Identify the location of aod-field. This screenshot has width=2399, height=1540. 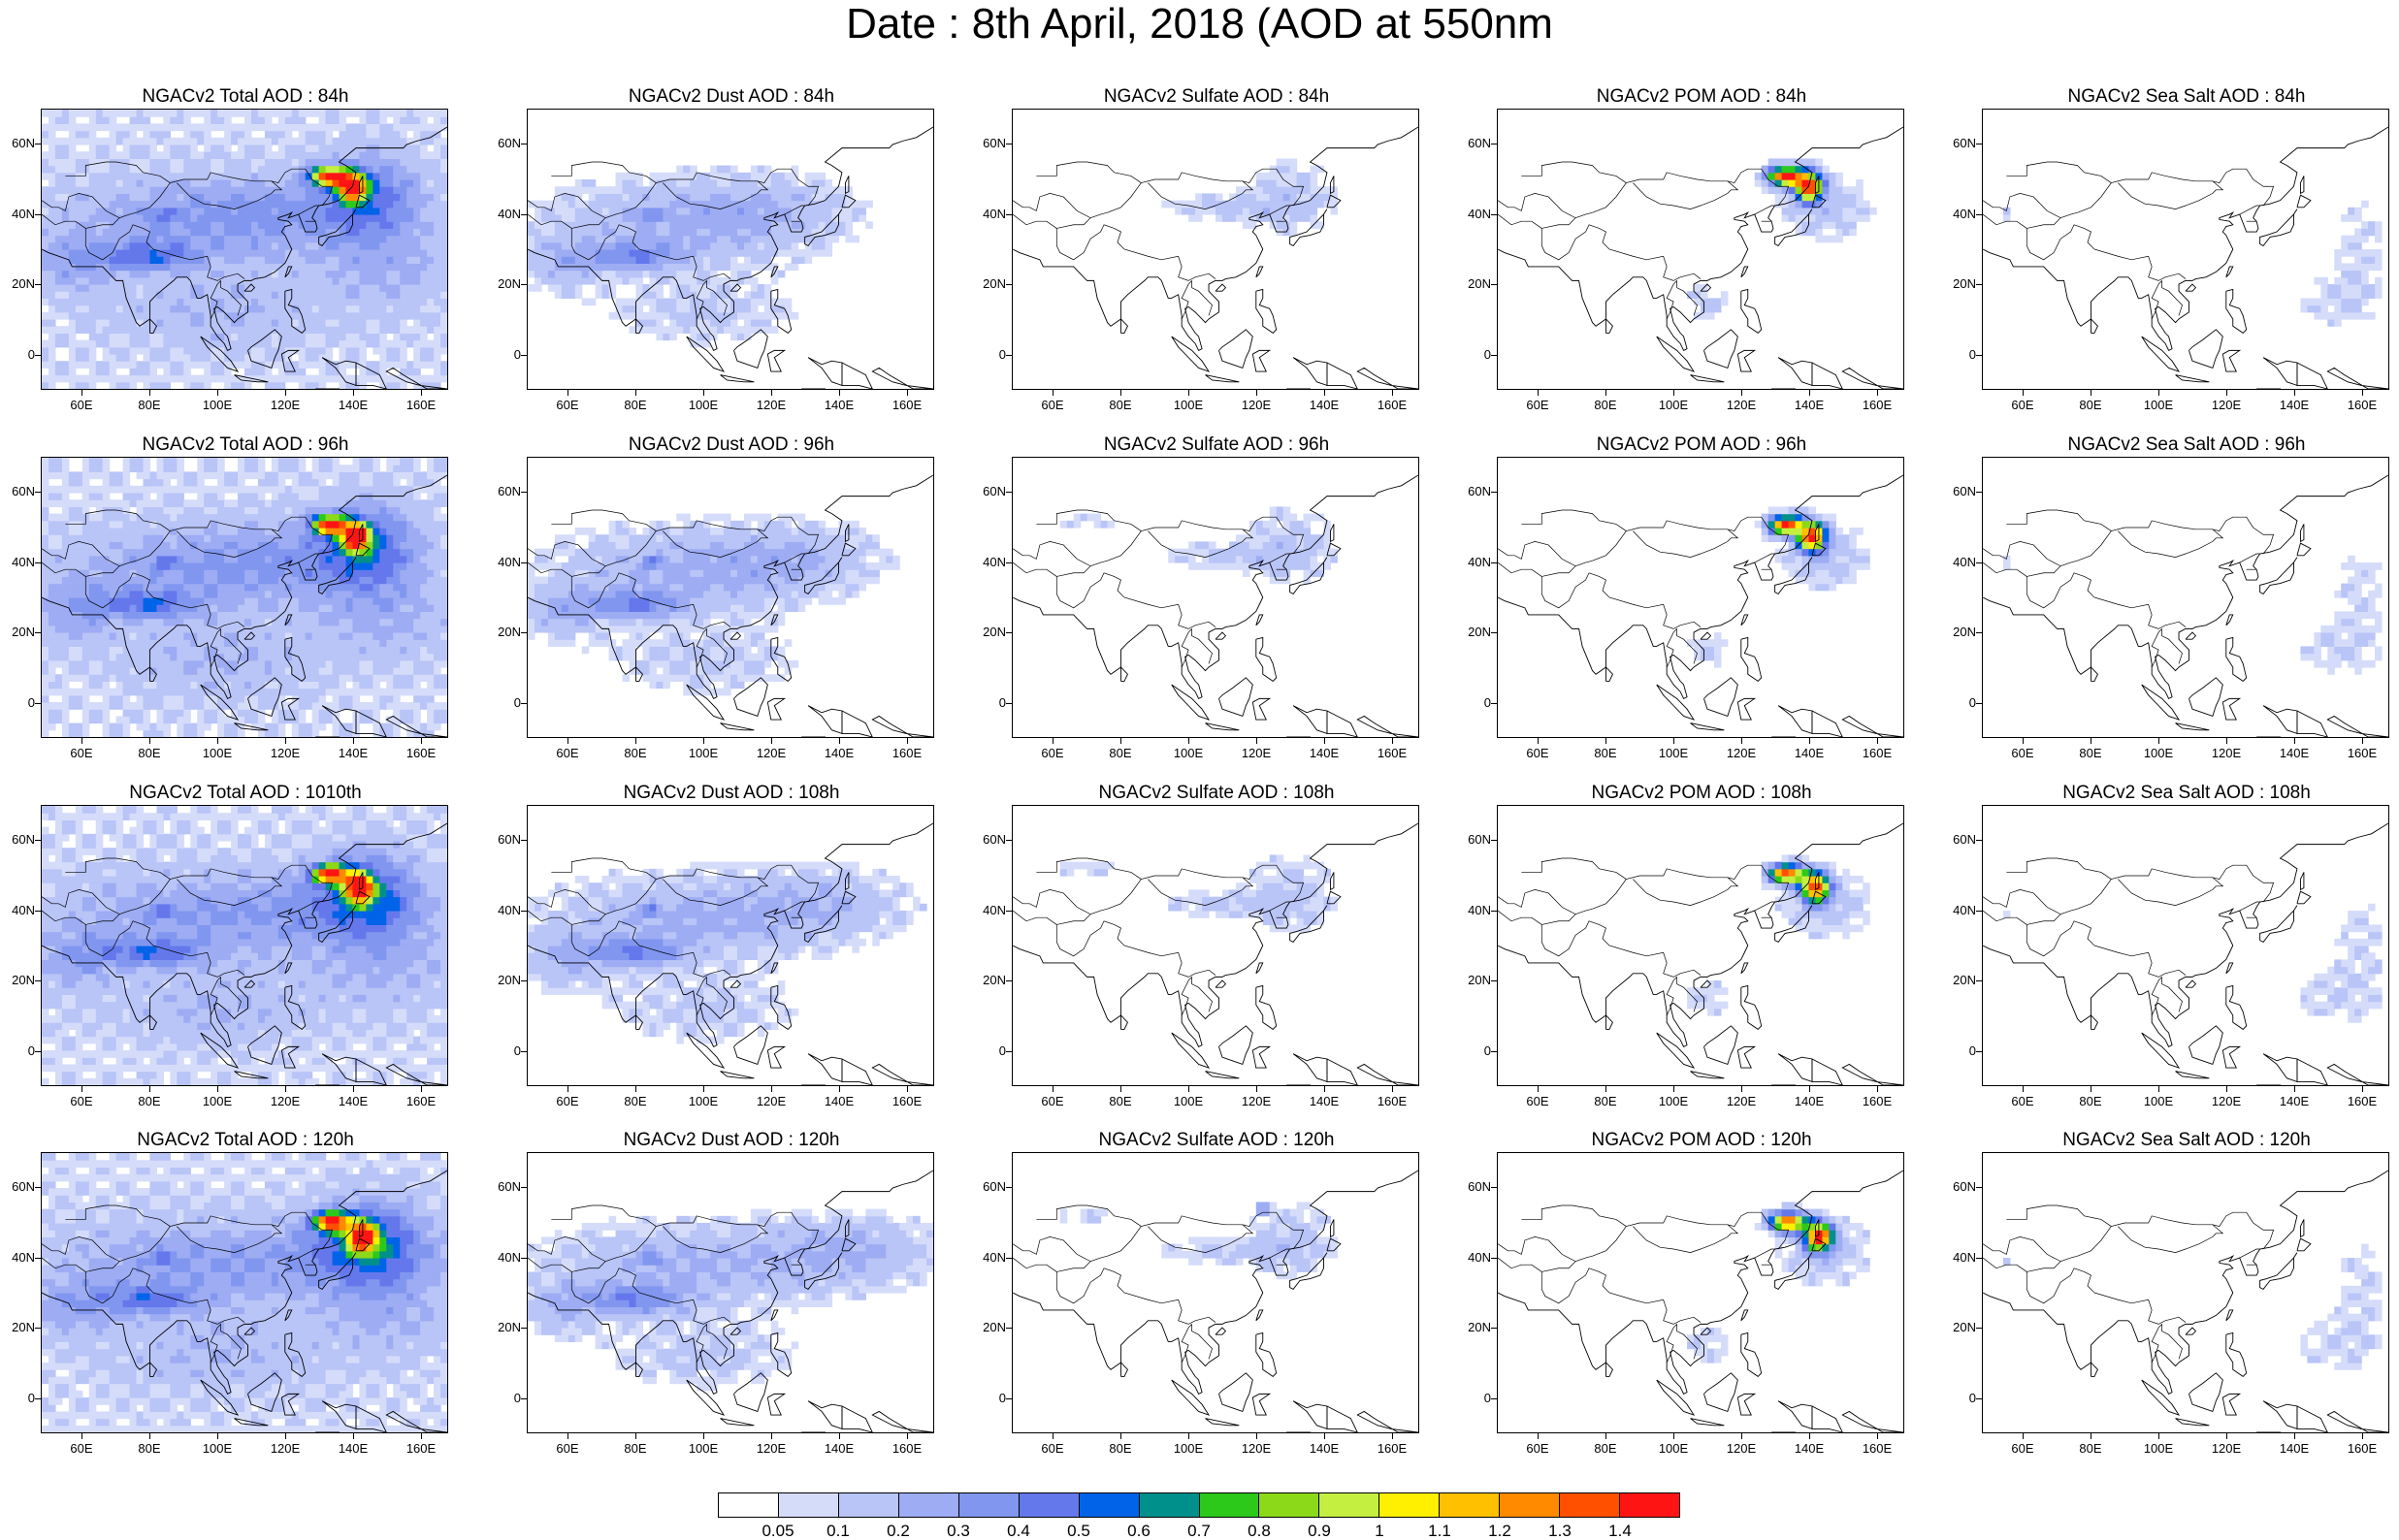
(1701, 258).